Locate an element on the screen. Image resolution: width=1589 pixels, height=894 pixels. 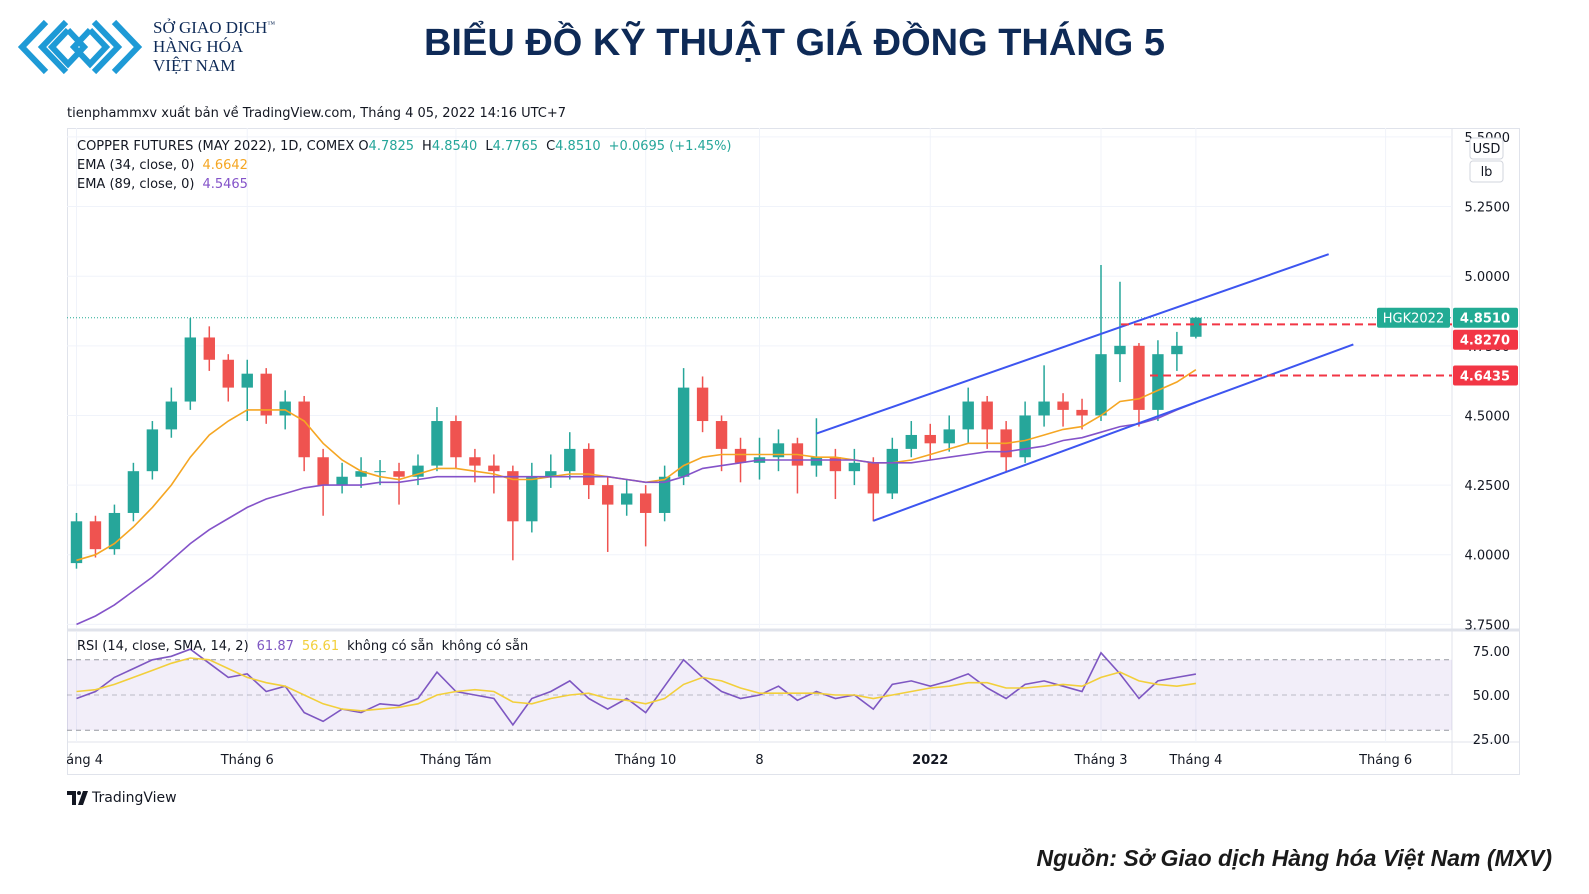
ohlc-item: O4.7825 is located at coordinates (388, 146).